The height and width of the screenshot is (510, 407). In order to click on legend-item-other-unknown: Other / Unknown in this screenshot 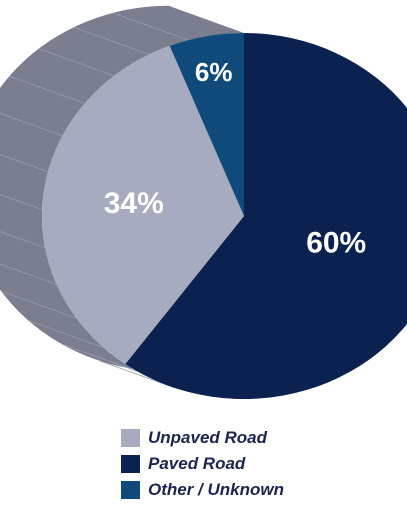, I will do `click(236, 490)`.